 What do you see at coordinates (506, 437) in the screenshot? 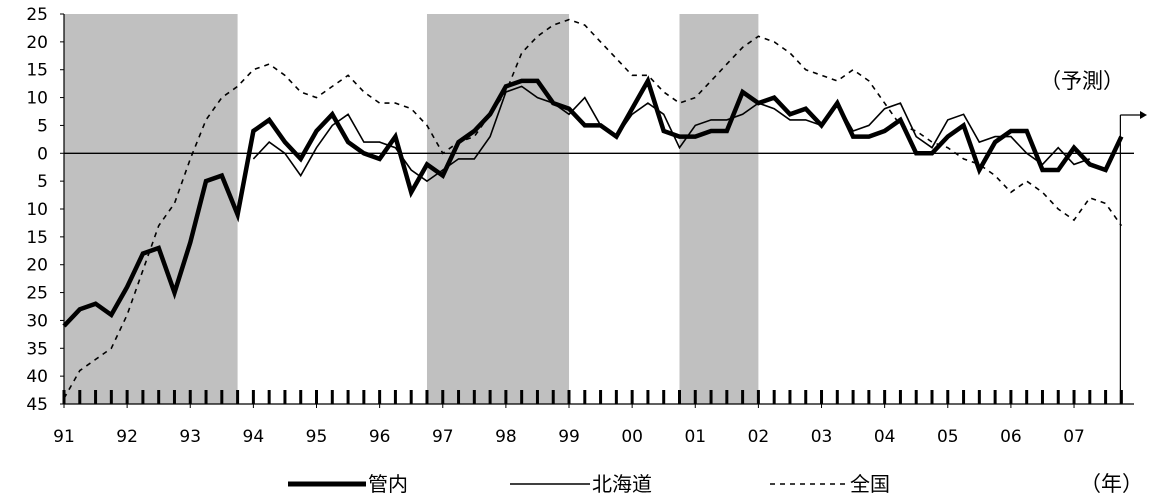
I see `x-tick-label: 98` at bounding box center [506, 437].